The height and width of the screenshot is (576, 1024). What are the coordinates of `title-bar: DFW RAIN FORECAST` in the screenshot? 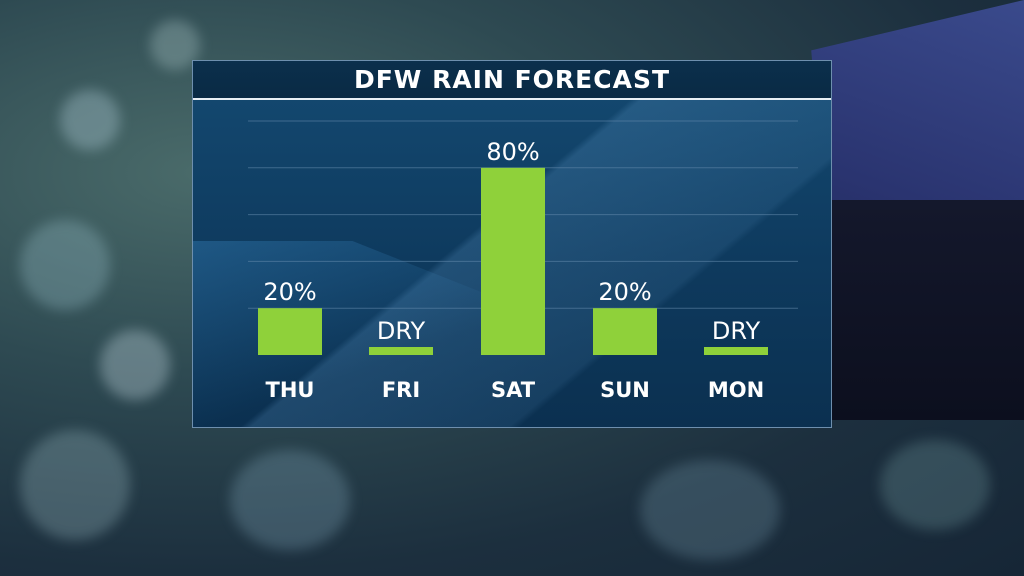 It's located at (512, 80).